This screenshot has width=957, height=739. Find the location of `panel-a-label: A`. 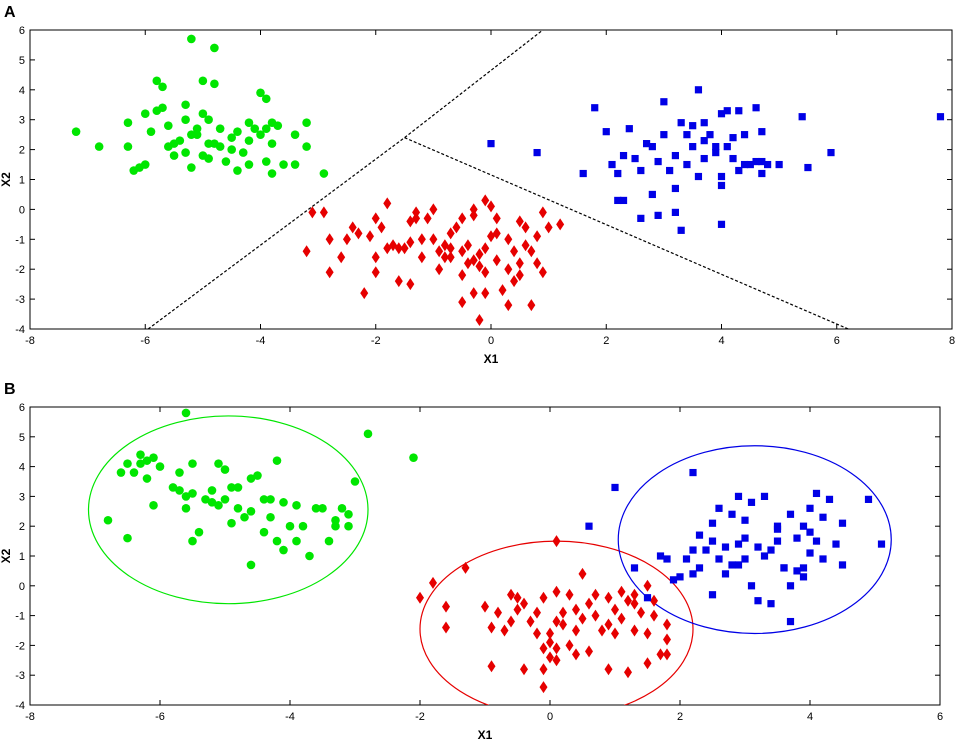

panel-a-label: A is located at coordinates (10, 12).